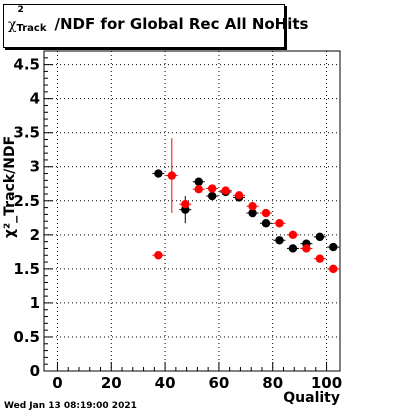 Image resolution: width=400 pixels, height=414 pixels. Describe the element at coordinates (12, 25) in the screenshot. I see `title-chi: χ` at that location.